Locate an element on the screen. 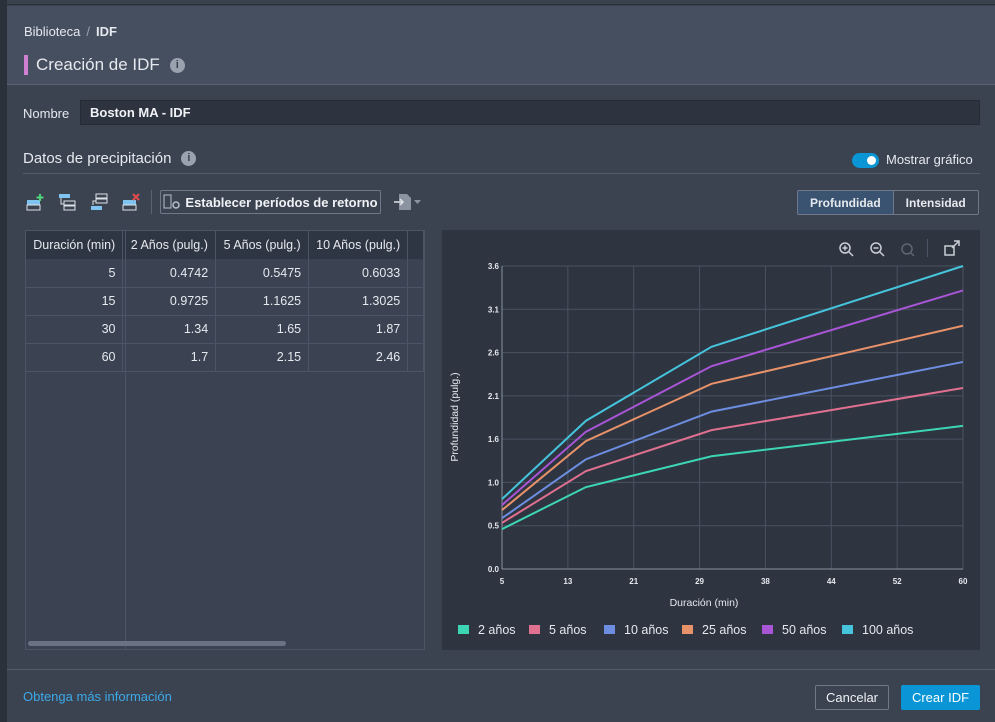 Image resolution: width=995 pixels, height=722 pixels. zoom-out-icon is located at coordinates (877, 249).